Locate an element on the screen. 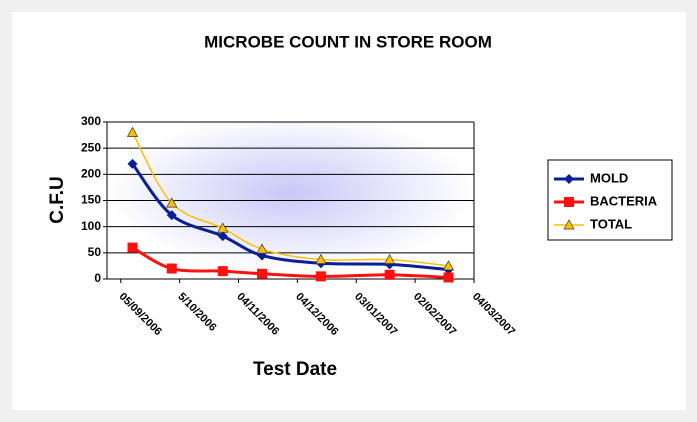  legend-label: MOLD is located at coordinates (609, 177).